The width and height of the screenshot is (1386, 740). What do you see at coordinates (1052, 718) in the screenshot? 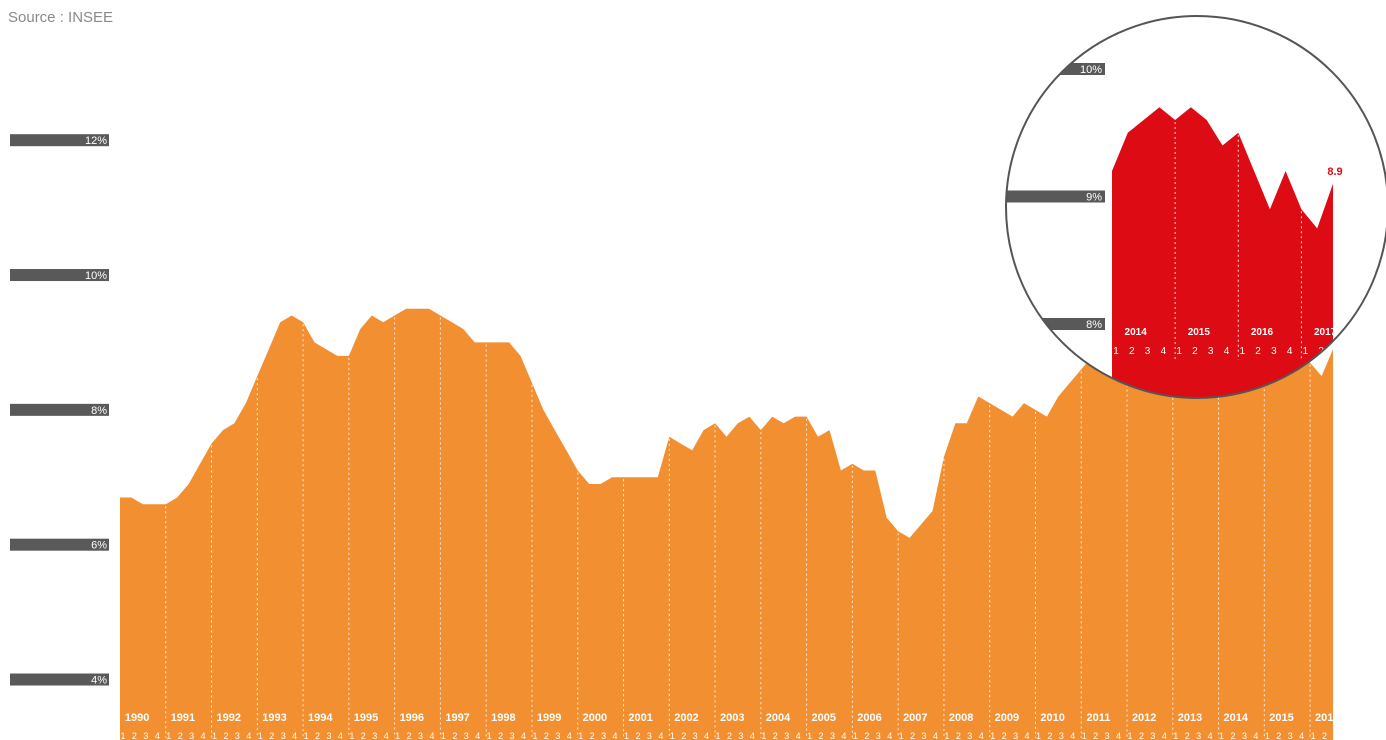
I see `x-year-label: 2010` at bounding box center [1052, 718].